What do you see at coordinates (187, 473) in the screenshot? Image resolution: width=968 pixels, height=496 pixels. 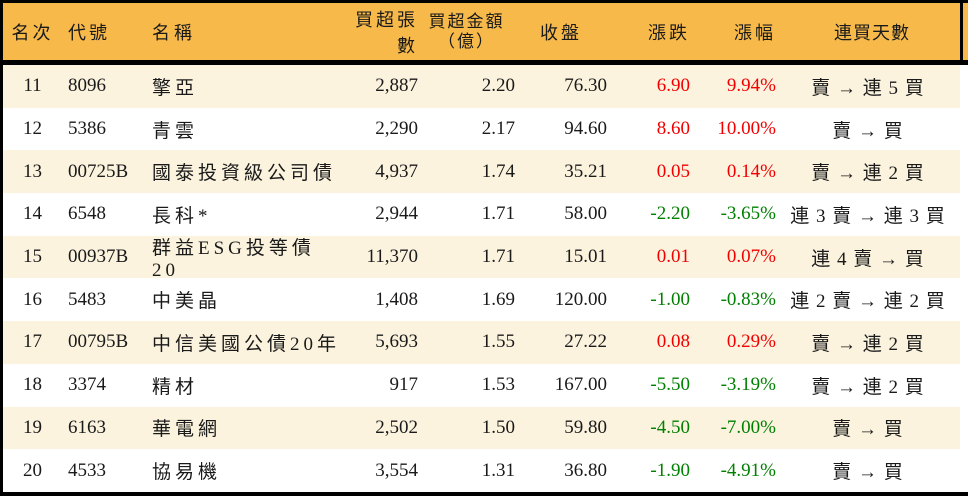 I see `name-cell: 協易機` at bounding box center [187, 473].